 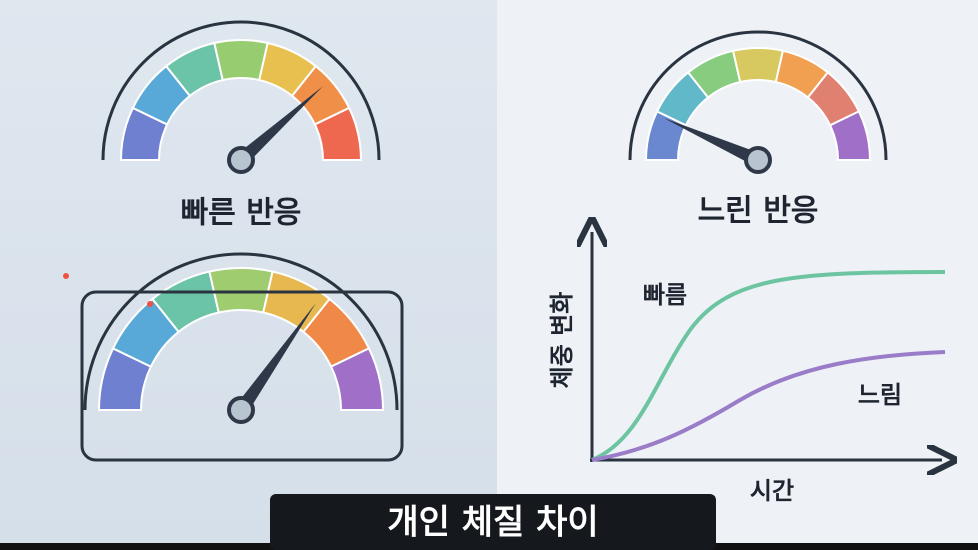 What do you see at coordinates (768, 406) in the screenshot?
I see `slow-curve` at bounding box center [768, 406].